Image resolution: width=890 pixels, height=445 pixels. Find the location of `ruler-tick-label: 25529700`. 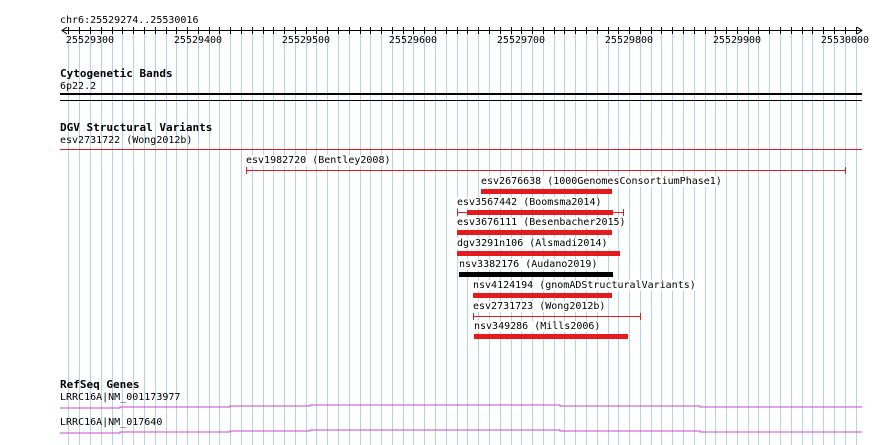

ruler-tick-label: 25529700 is located at coordinates (521, 40).